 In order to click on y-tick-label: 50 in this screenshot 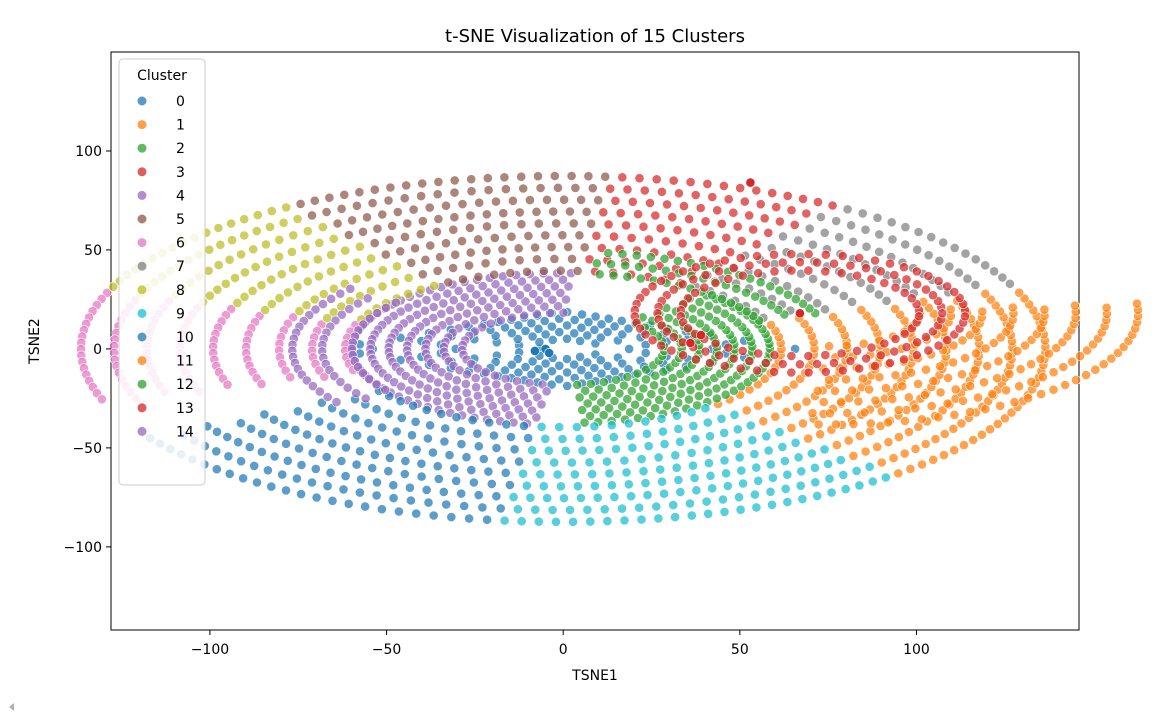, I will do `click(93, 251)`.